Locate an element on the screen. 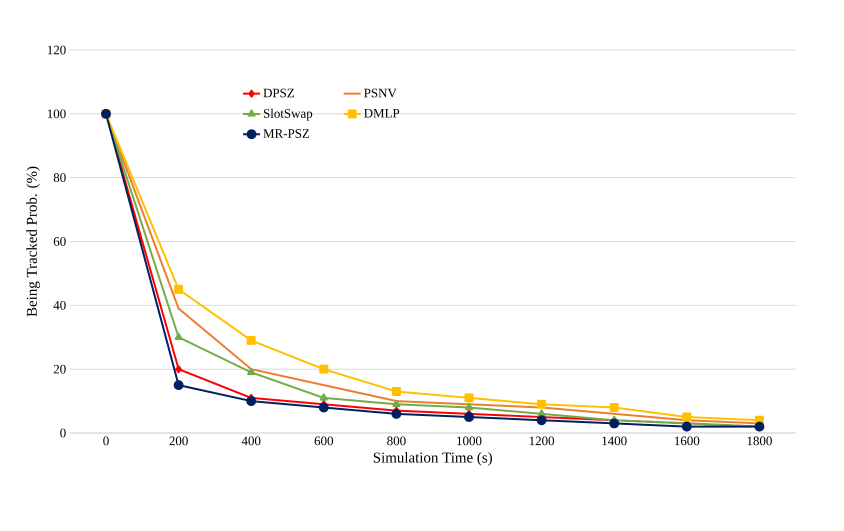 The width and height of the screenshot is (844, 531). y-tick-label: 100 is located at coordinates (57, 113).